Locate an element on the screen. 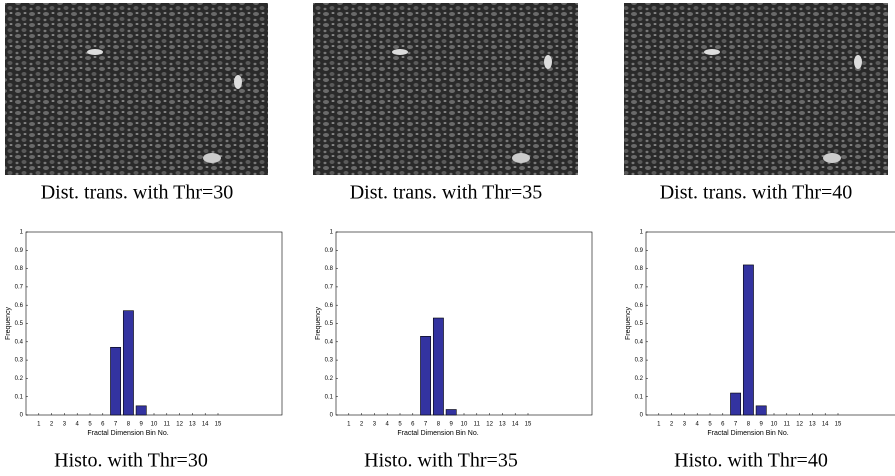 Image resolution: width=895 pixels, height=476 pixels. chart-caption: Histo. with Thr=30 is located at coordinates (131, 461).